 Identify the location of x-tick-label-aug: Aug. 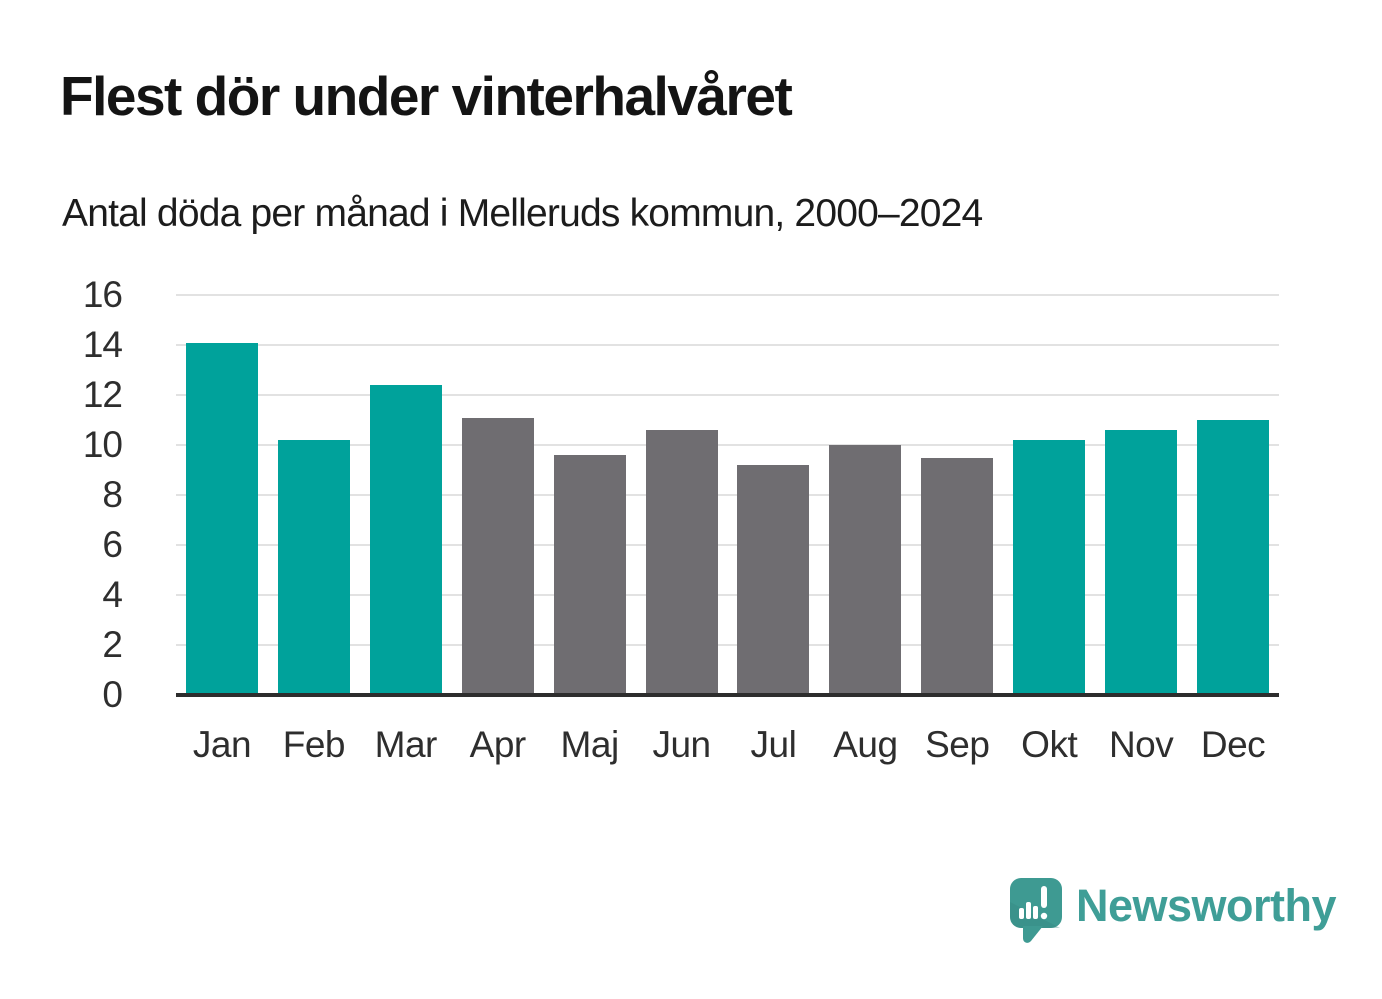
(865, 744).